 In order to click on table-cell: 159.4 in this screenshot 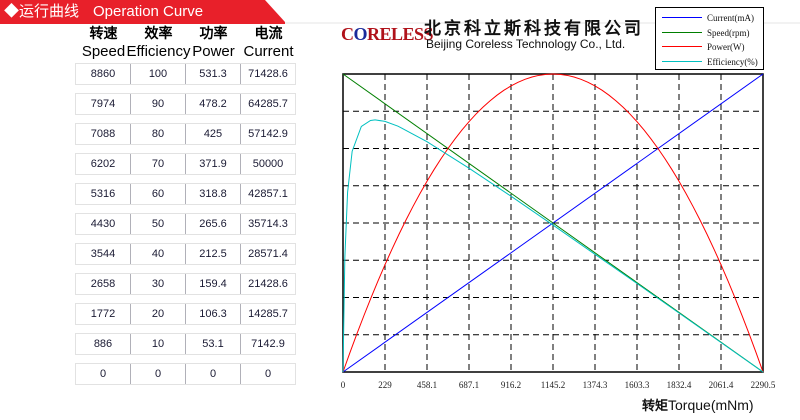, I will do `click(213, 284)`.